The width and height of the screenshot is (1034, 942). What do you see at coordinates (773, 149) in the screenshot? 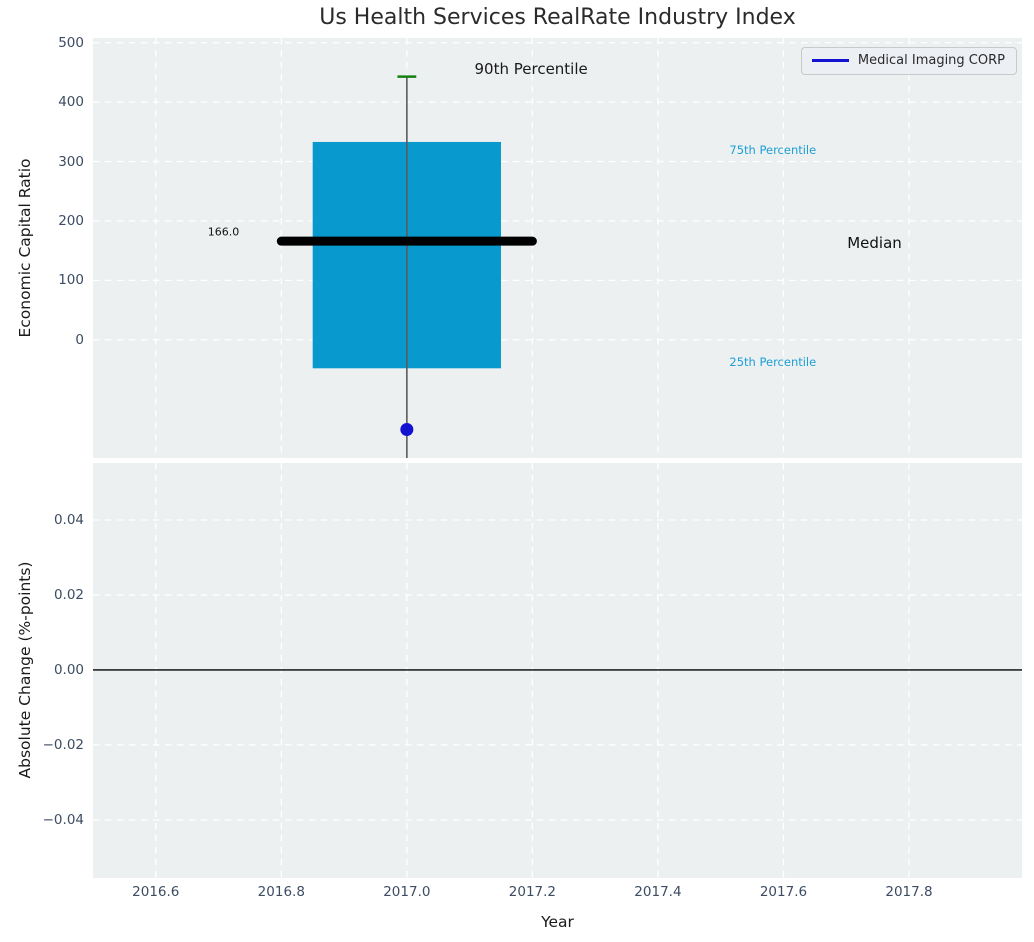
I see `annotation-75th-percentile: 75th Percentile` at bounding box center [773, 149].